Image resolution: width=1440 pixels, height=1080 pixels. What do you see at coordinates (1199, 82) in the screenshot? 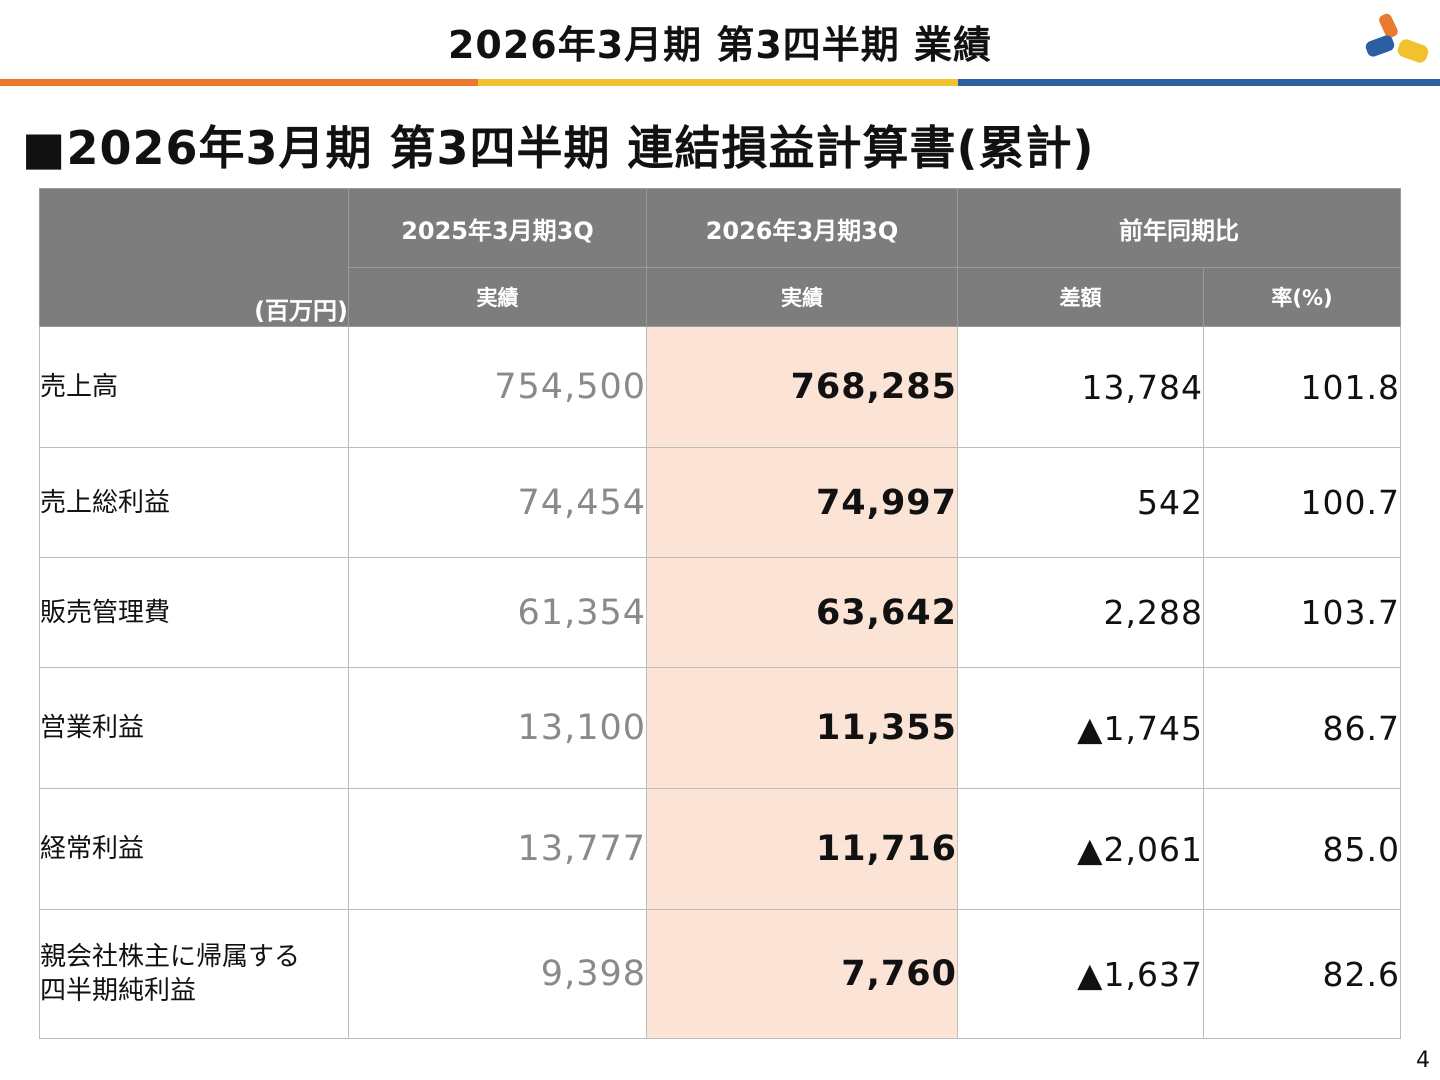
I see `header-stripe-blue` at bounding box center [1199, 82].